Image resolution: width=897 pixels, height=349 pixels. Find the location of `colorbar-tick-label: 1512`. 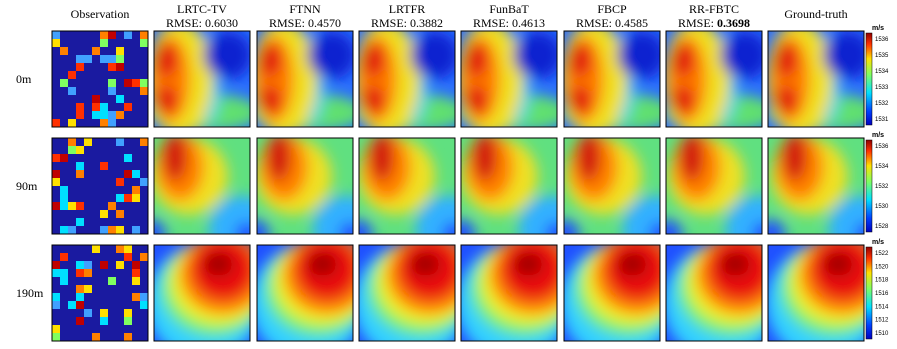

colorbar-tick-label: 1512 is located at coordinates (882, 321).